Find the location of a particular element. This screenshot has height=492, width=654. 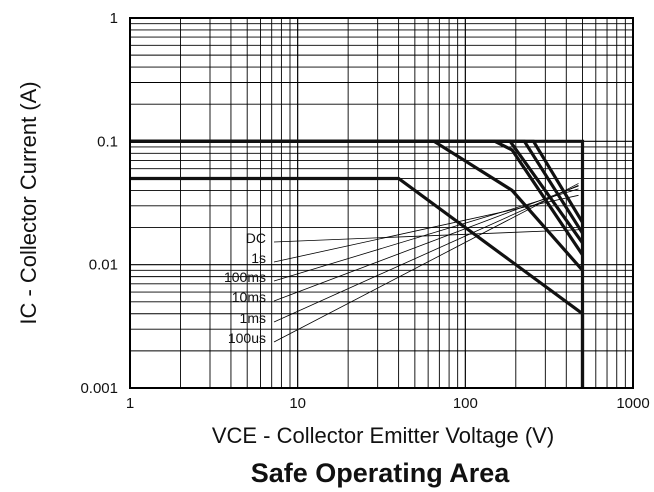

x-tick-label: 1 is located at coordinates (130, 403).